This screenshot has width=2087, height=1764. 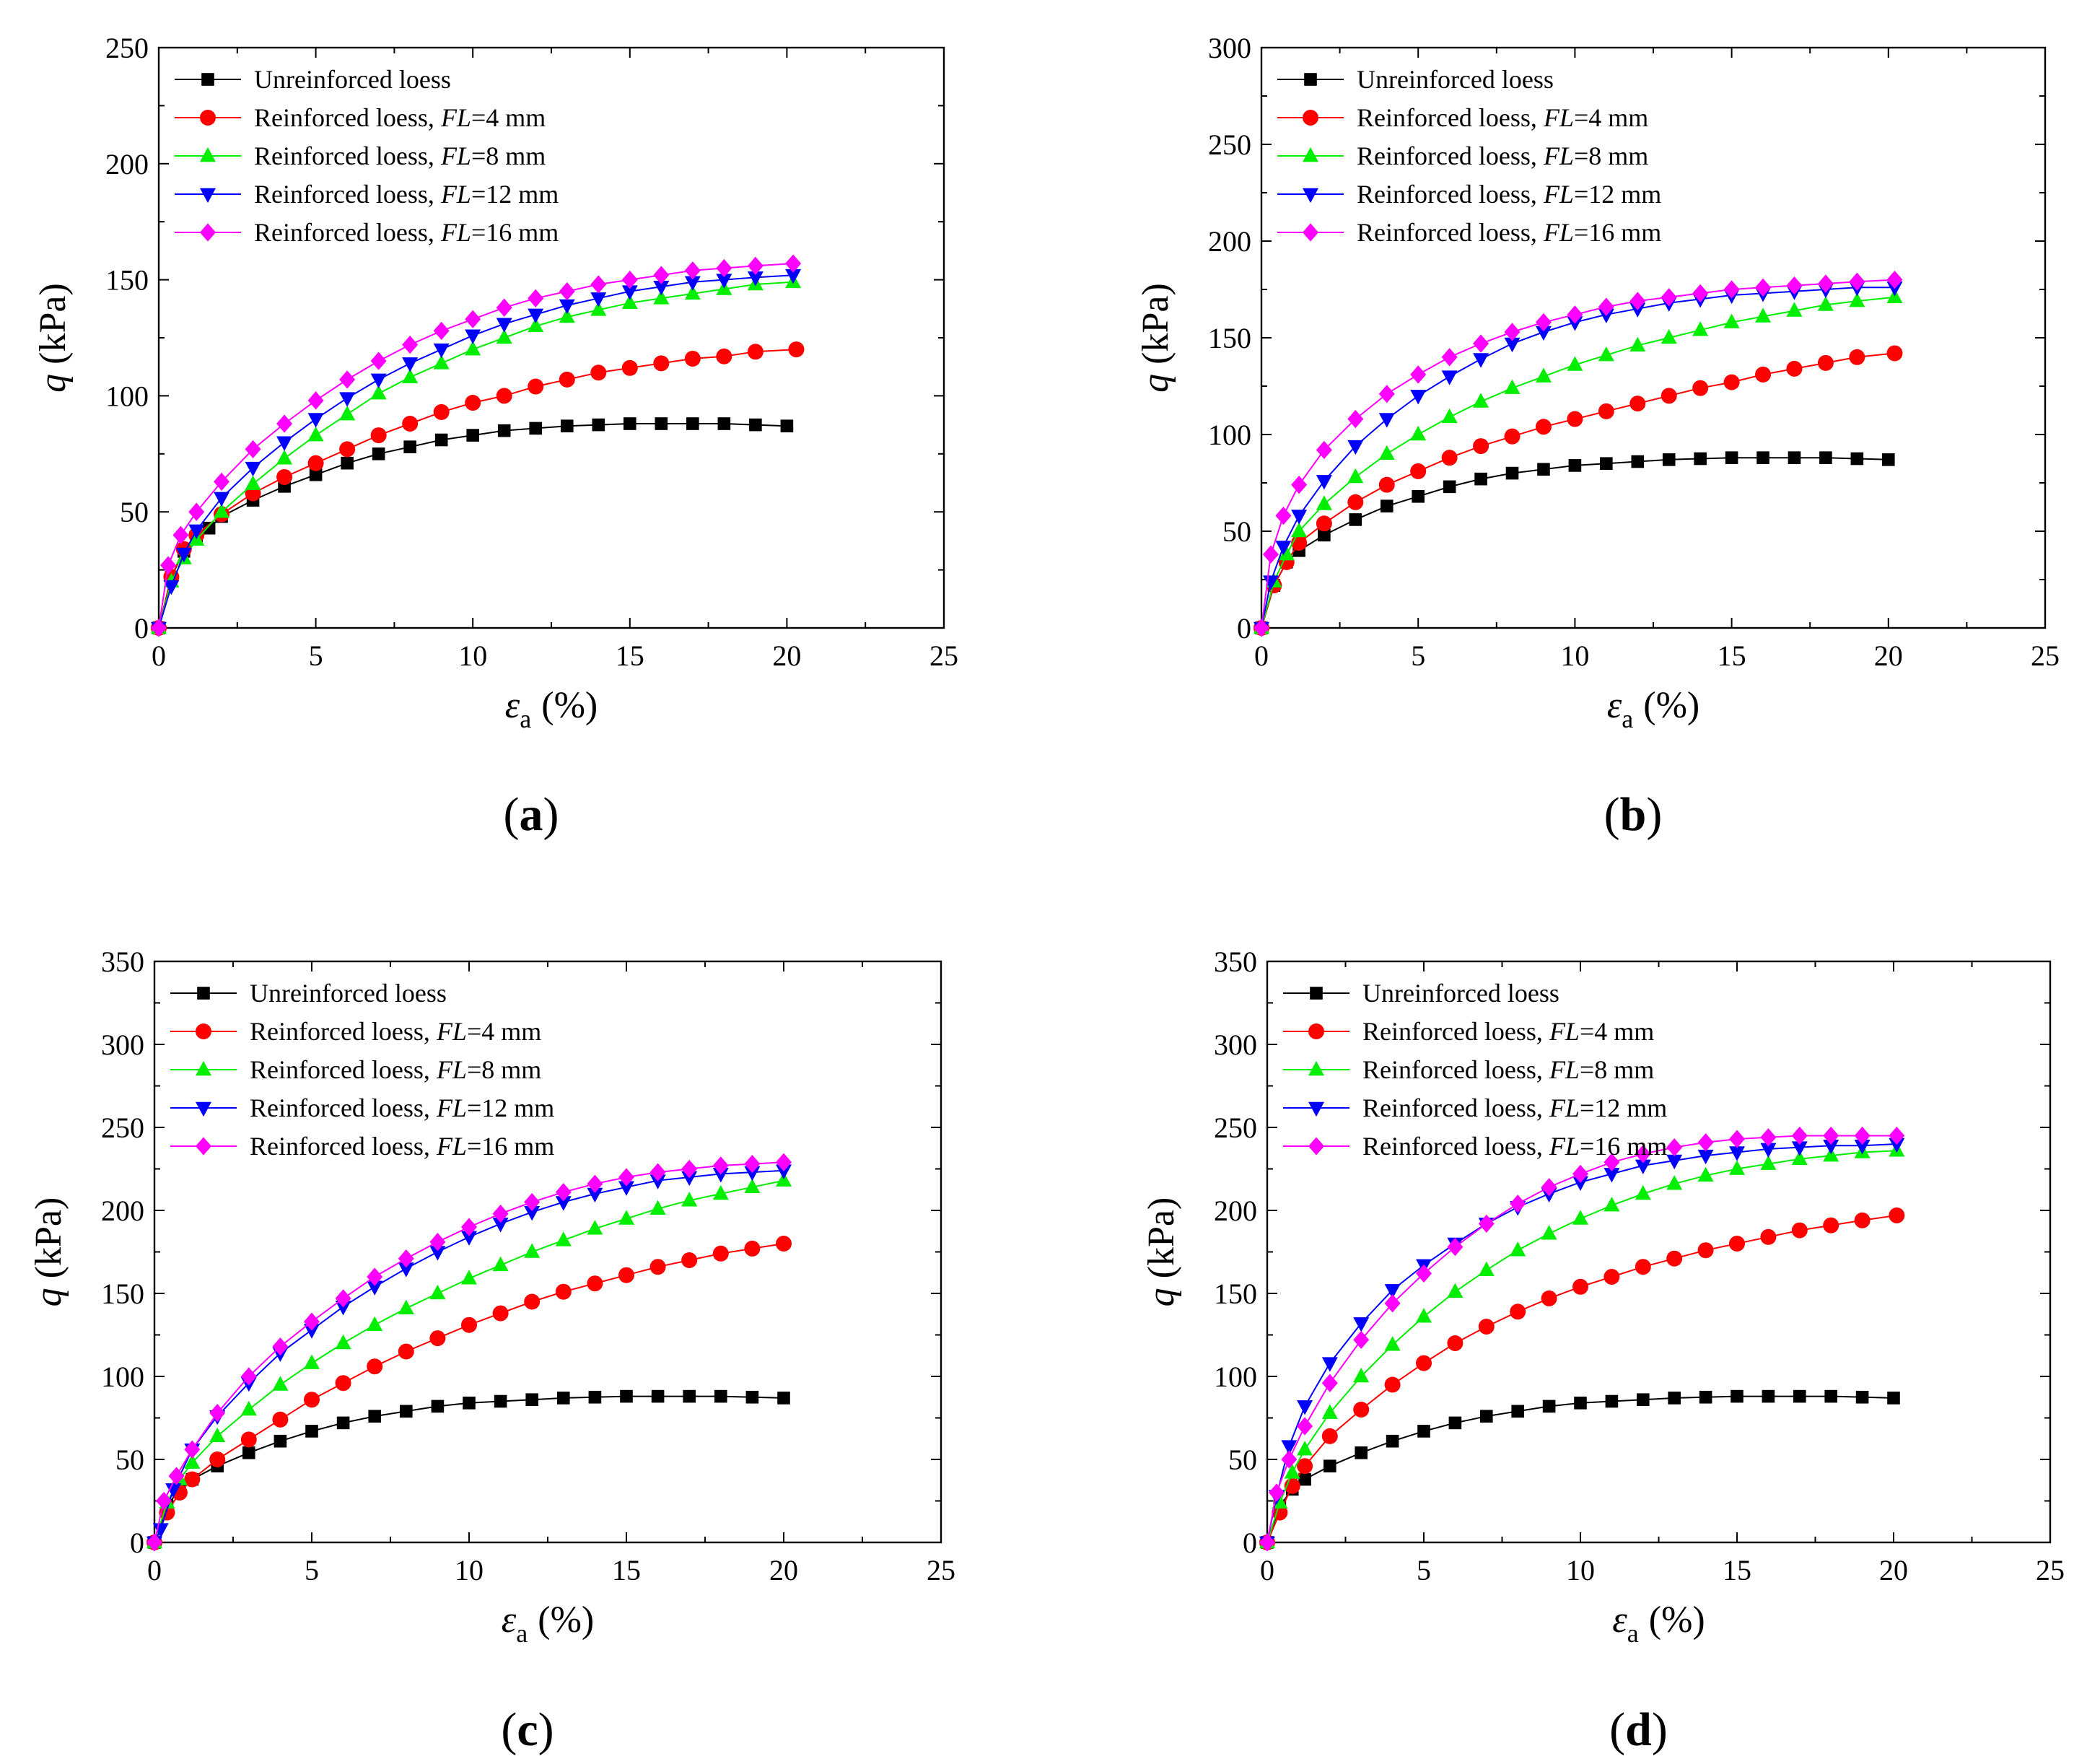 I want to click on legend-label: Reinforced loess, FL=12 mm, so click(x=406, y=194).